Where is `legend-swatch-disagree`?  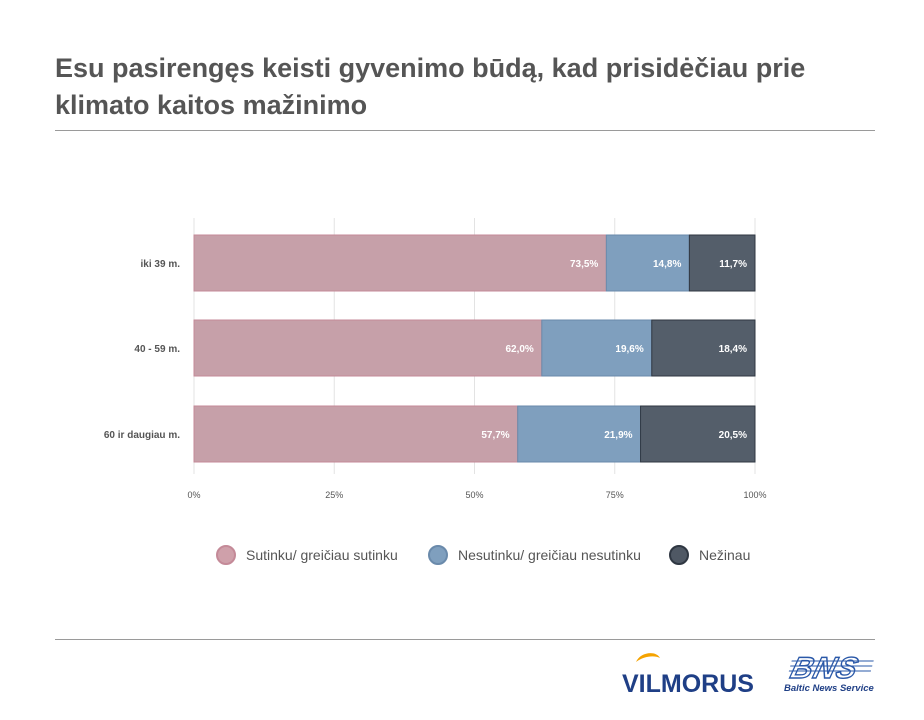 legend-swatch-disagree is located at coordinates (438, 555).